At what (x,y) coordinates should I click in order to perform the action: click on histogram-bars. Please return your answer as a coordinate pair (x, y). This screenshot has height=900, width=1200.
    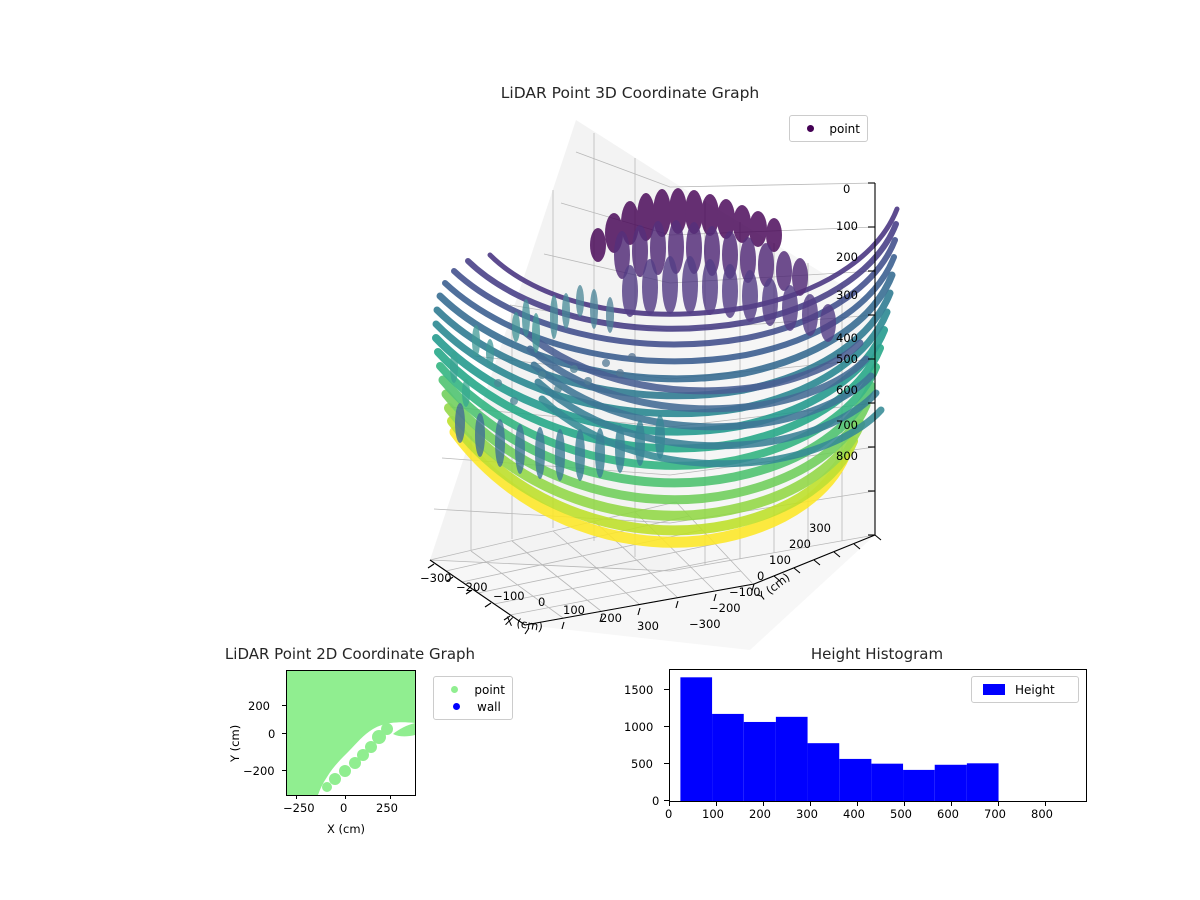
    Looking at the image, I should click on (839, 738).